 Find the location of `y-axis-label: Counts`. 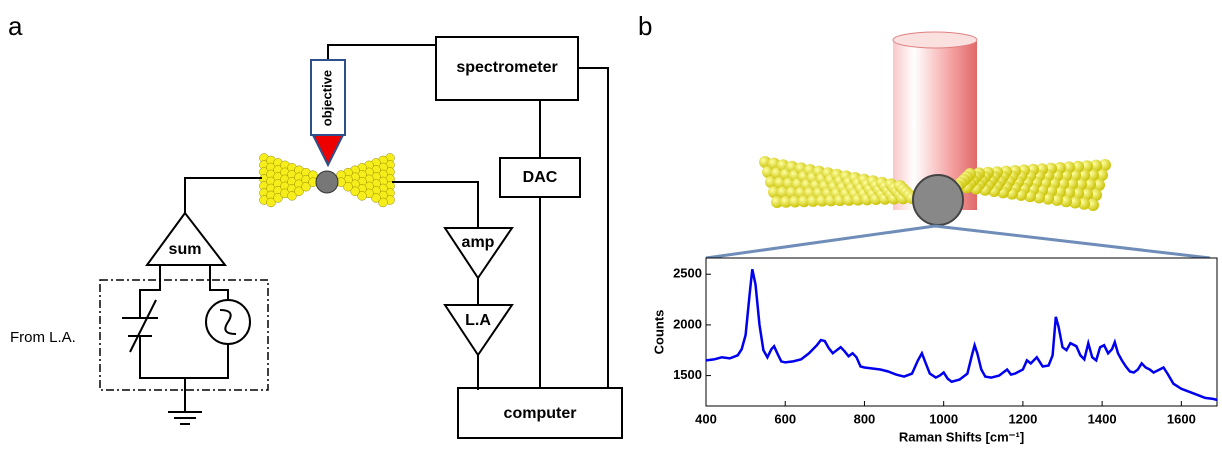

y-axis-label: Counts is located at coordinates (658, 332).